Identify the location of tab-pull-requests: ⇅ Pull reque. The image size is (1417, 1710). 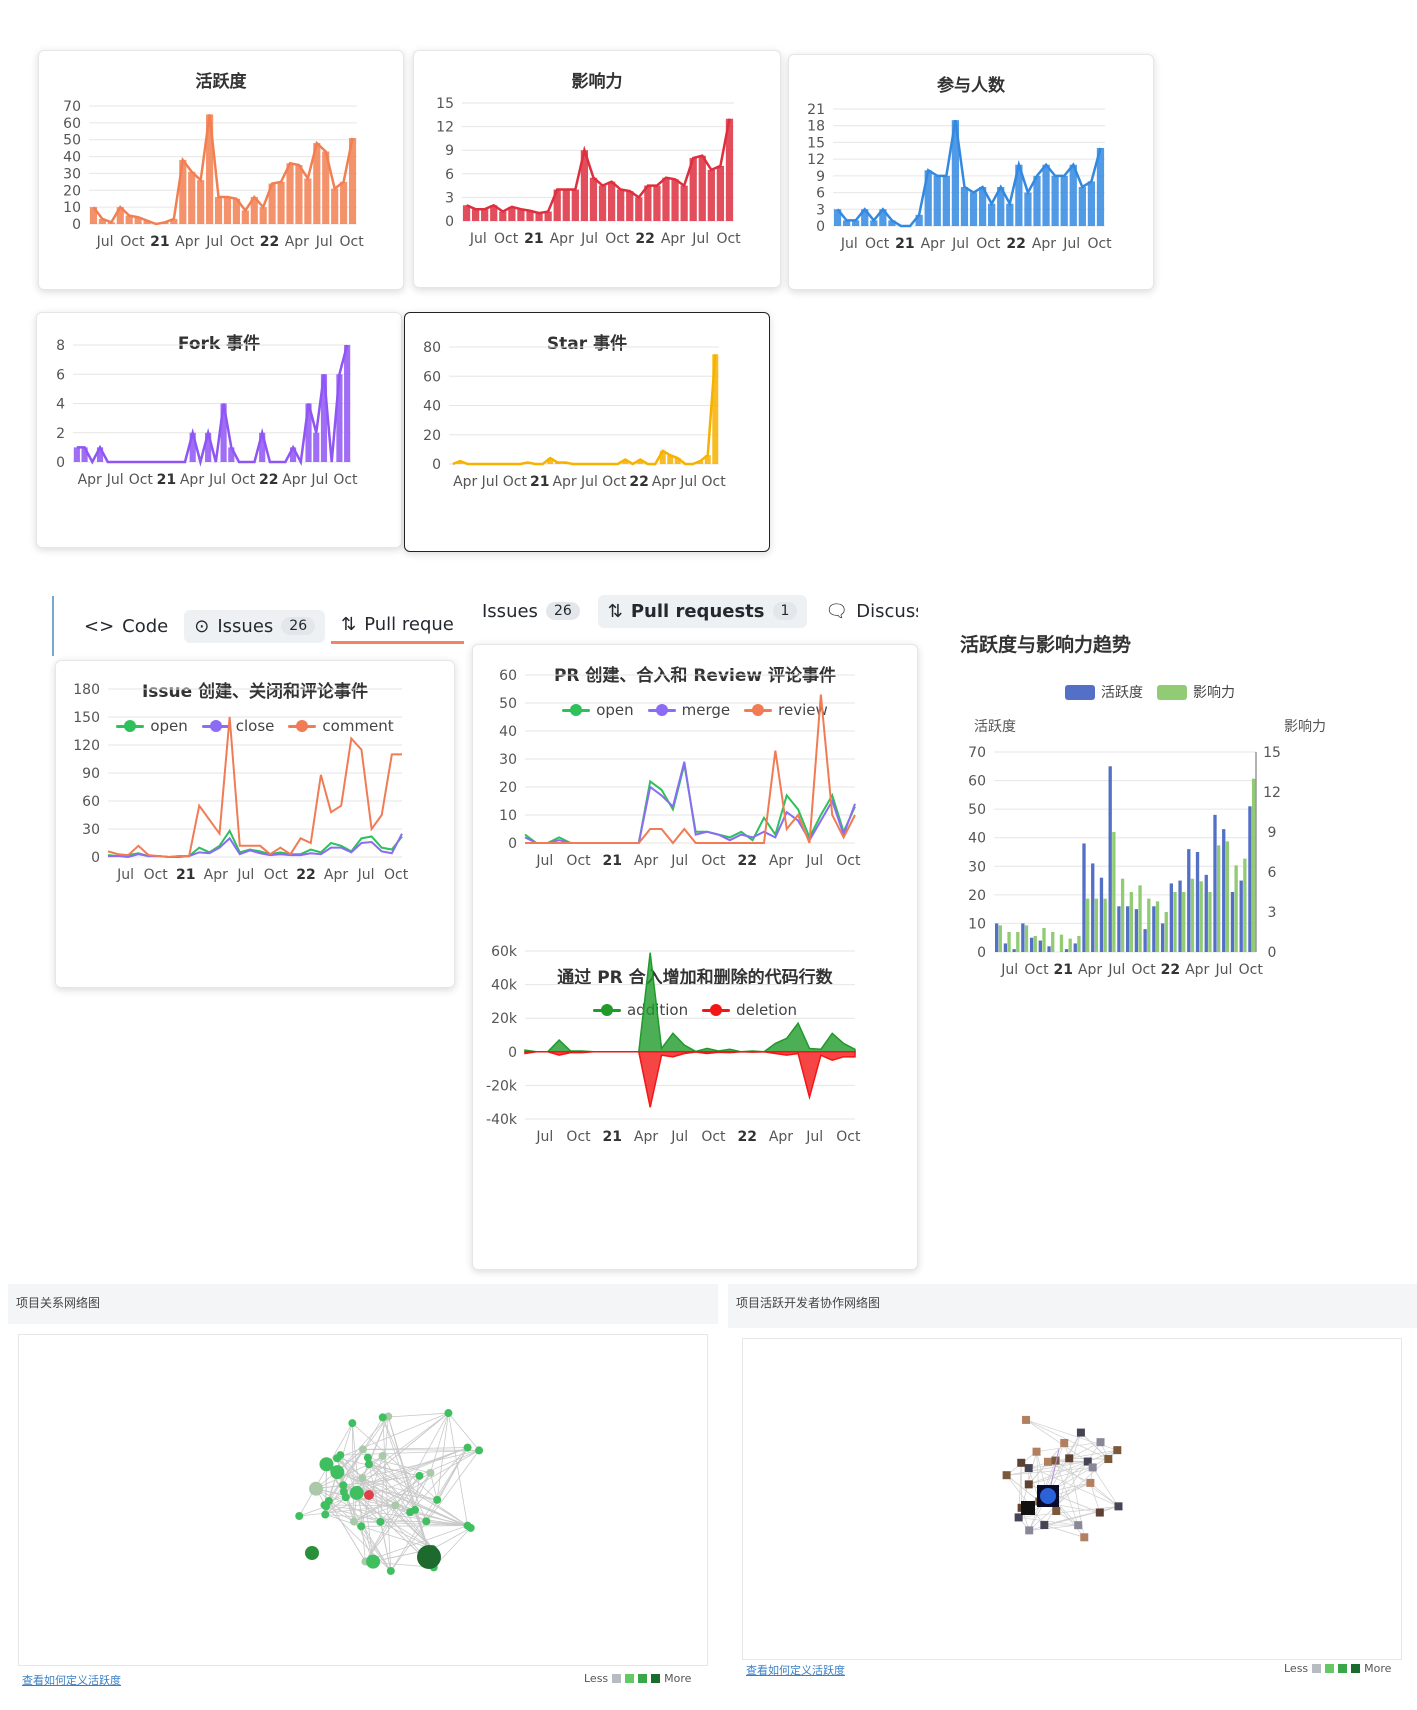
(397, 626).